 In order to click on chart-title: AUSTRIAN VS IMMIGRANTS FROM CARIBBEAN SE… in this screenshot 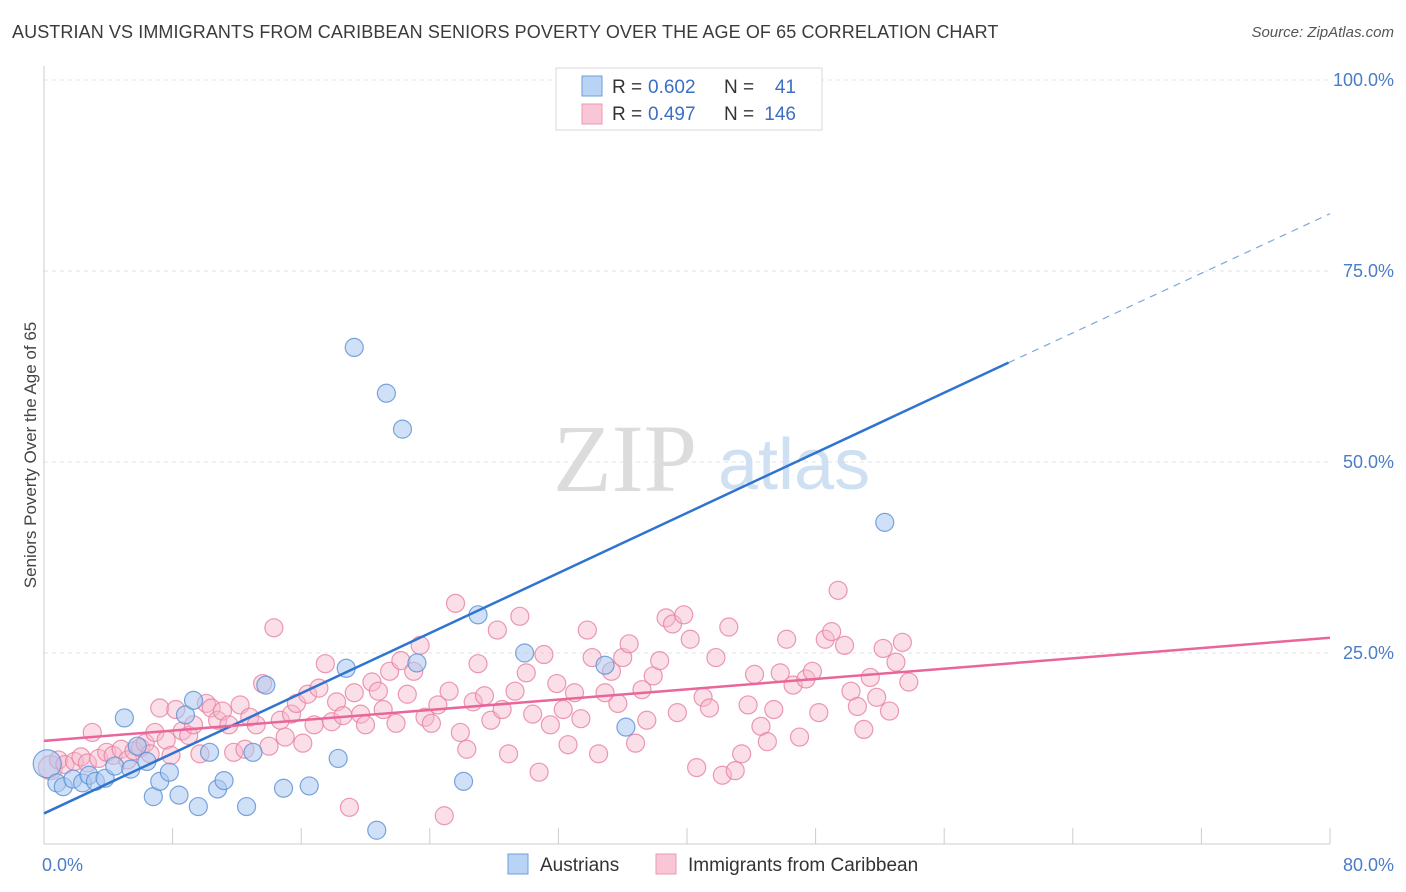, I will do `click(505, 32)`.